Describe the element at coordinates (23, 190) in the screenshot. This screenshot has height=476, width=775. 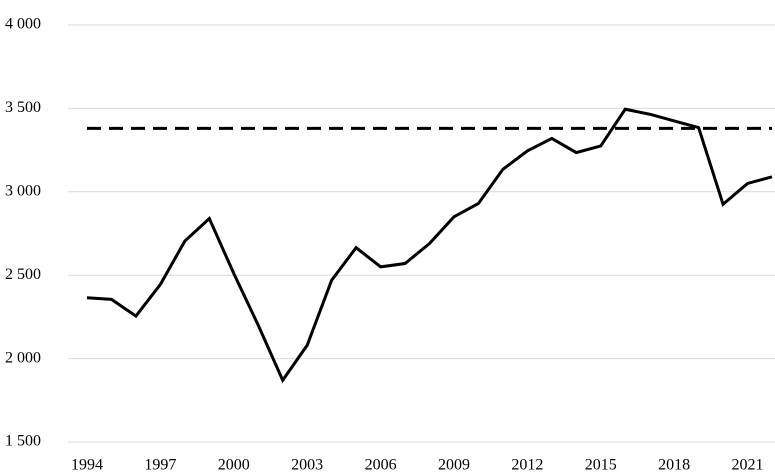
I see `y-tick-label: 3 000` at that location.